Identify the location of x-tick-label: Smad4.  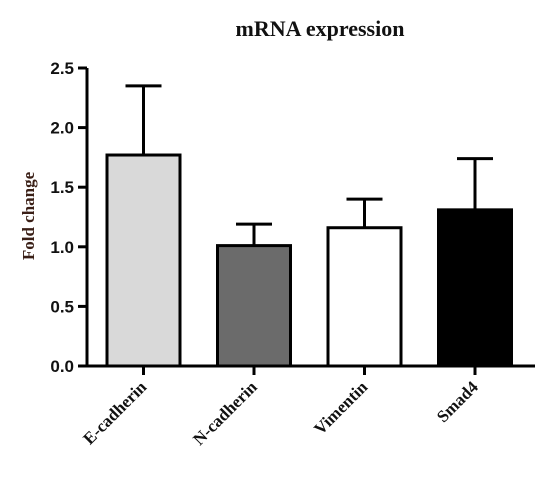
(457, 401).